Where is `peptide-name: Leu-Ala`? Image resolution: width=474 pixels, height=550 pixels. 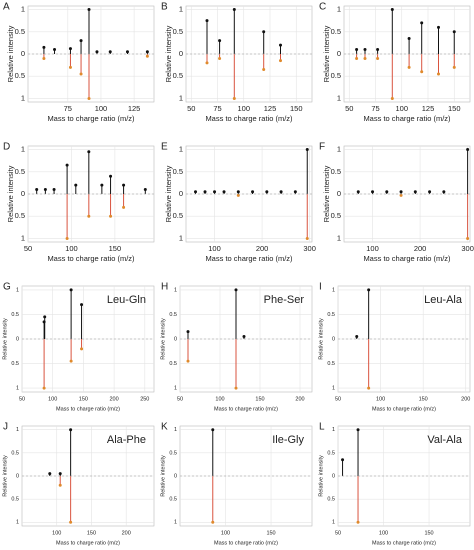
peptide-name: Leu-Ala is located at coordinates (443, 300).